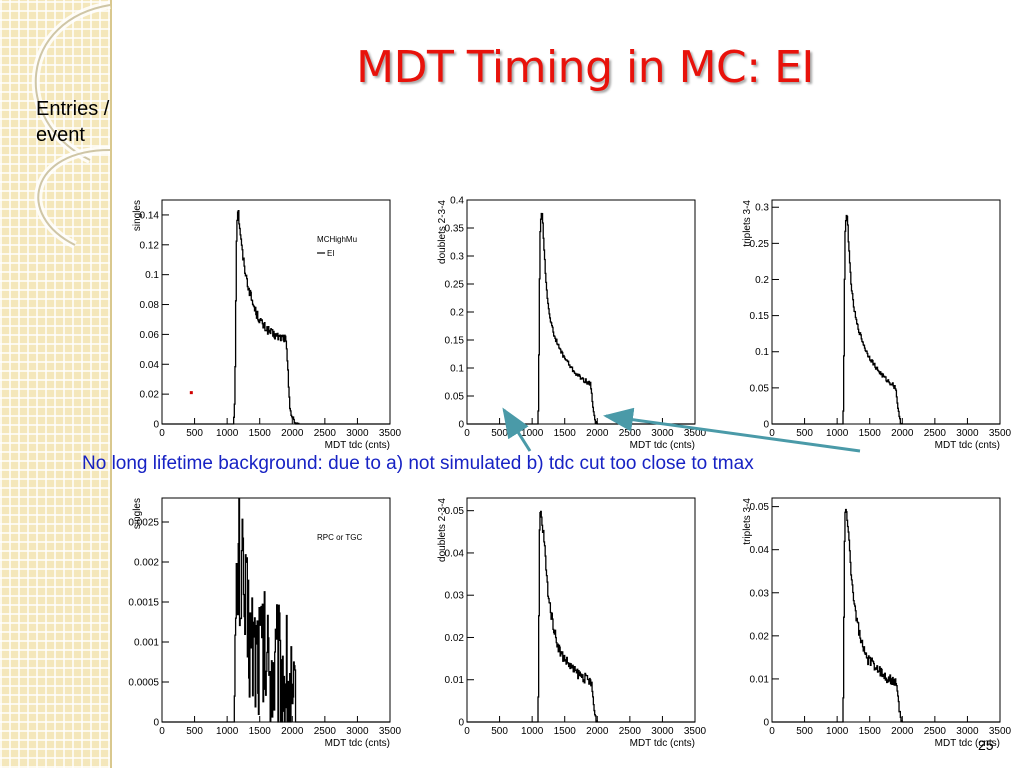  Describe the element at coordinates (150, 335) in the screenshot. I see `y-tick-label: 0.06` at that location.